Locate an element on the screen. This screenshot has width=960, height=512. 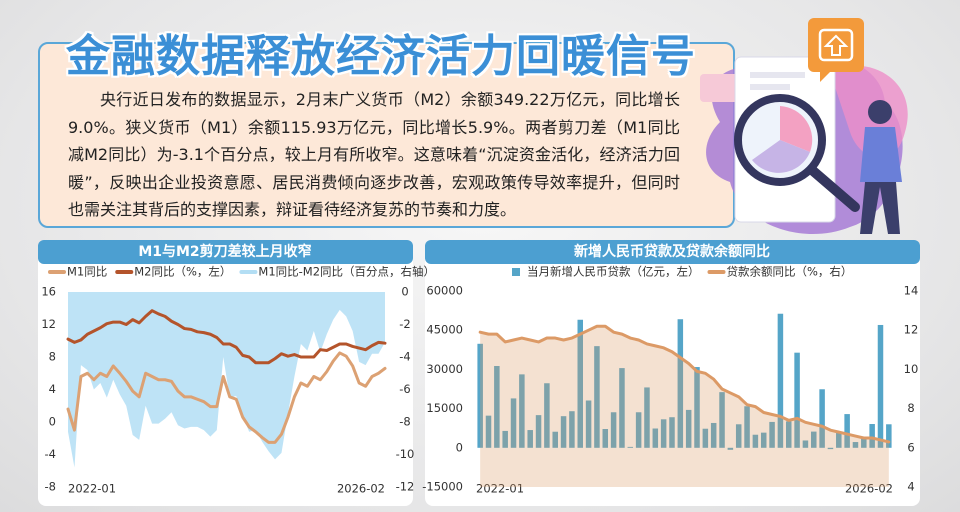
page-title: 金融数据释放经济活力回暖信号 is located at coordinates (381, 56).